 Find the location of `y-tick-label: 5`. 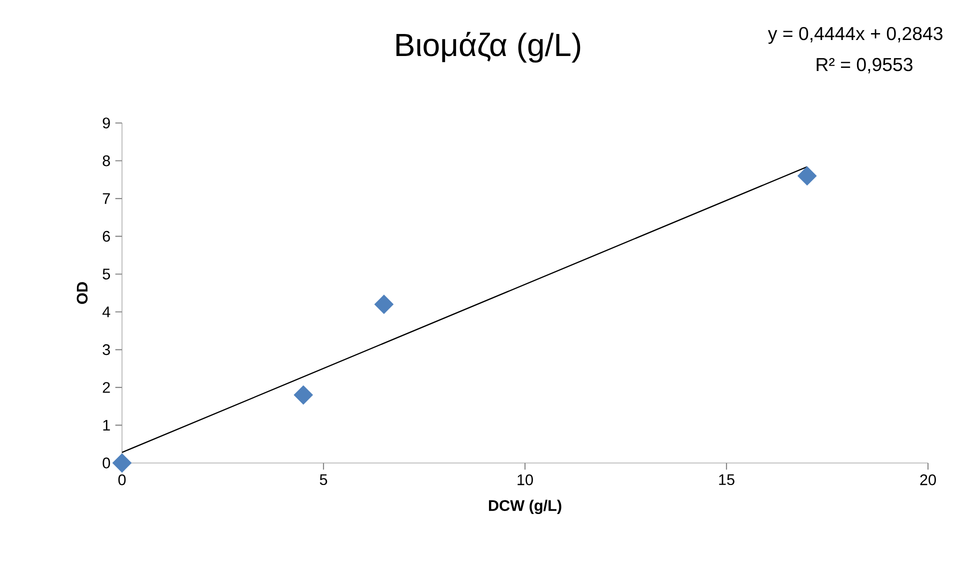

y-tick-label: 5 is located at coordinates (106, 274).